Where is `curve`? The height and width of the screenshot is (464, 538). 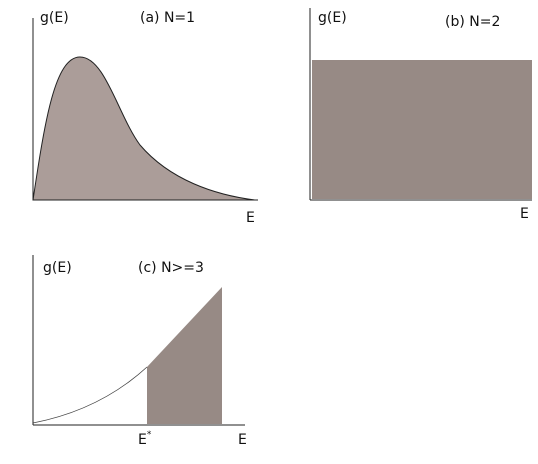
curve is located at coordinates (90, 395).